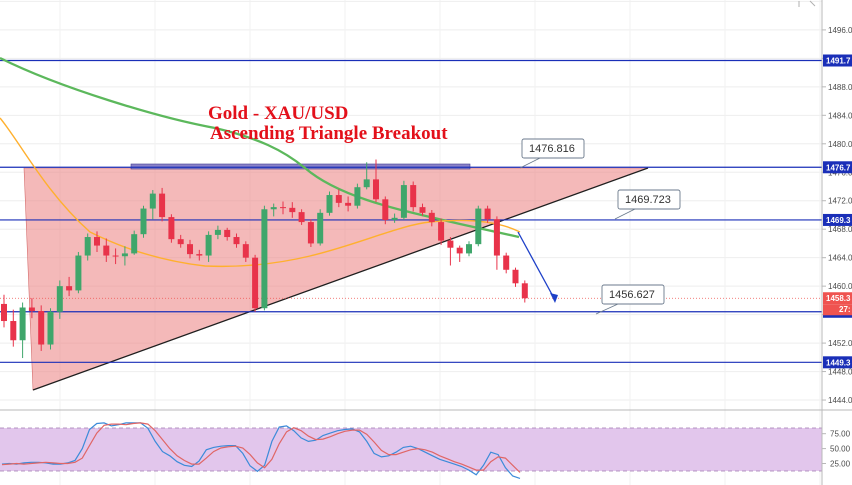  I want to click on price-axis-background, so click(837, 242).